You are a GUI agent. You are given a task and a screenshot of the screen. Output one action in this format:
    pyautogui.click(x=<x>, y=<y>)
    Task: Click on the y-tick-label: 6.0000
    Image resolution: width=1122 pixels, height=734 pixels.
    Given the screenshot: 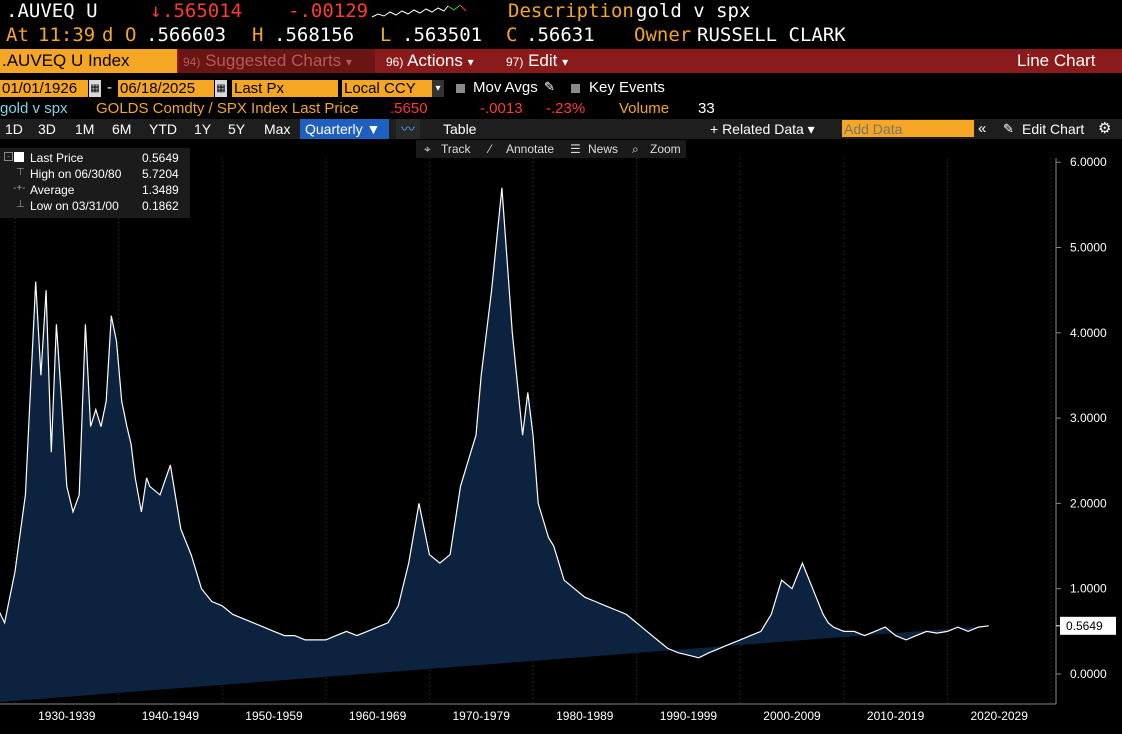 What is the action you would take?
    pyautogui.click(x=1088, y=162)
    